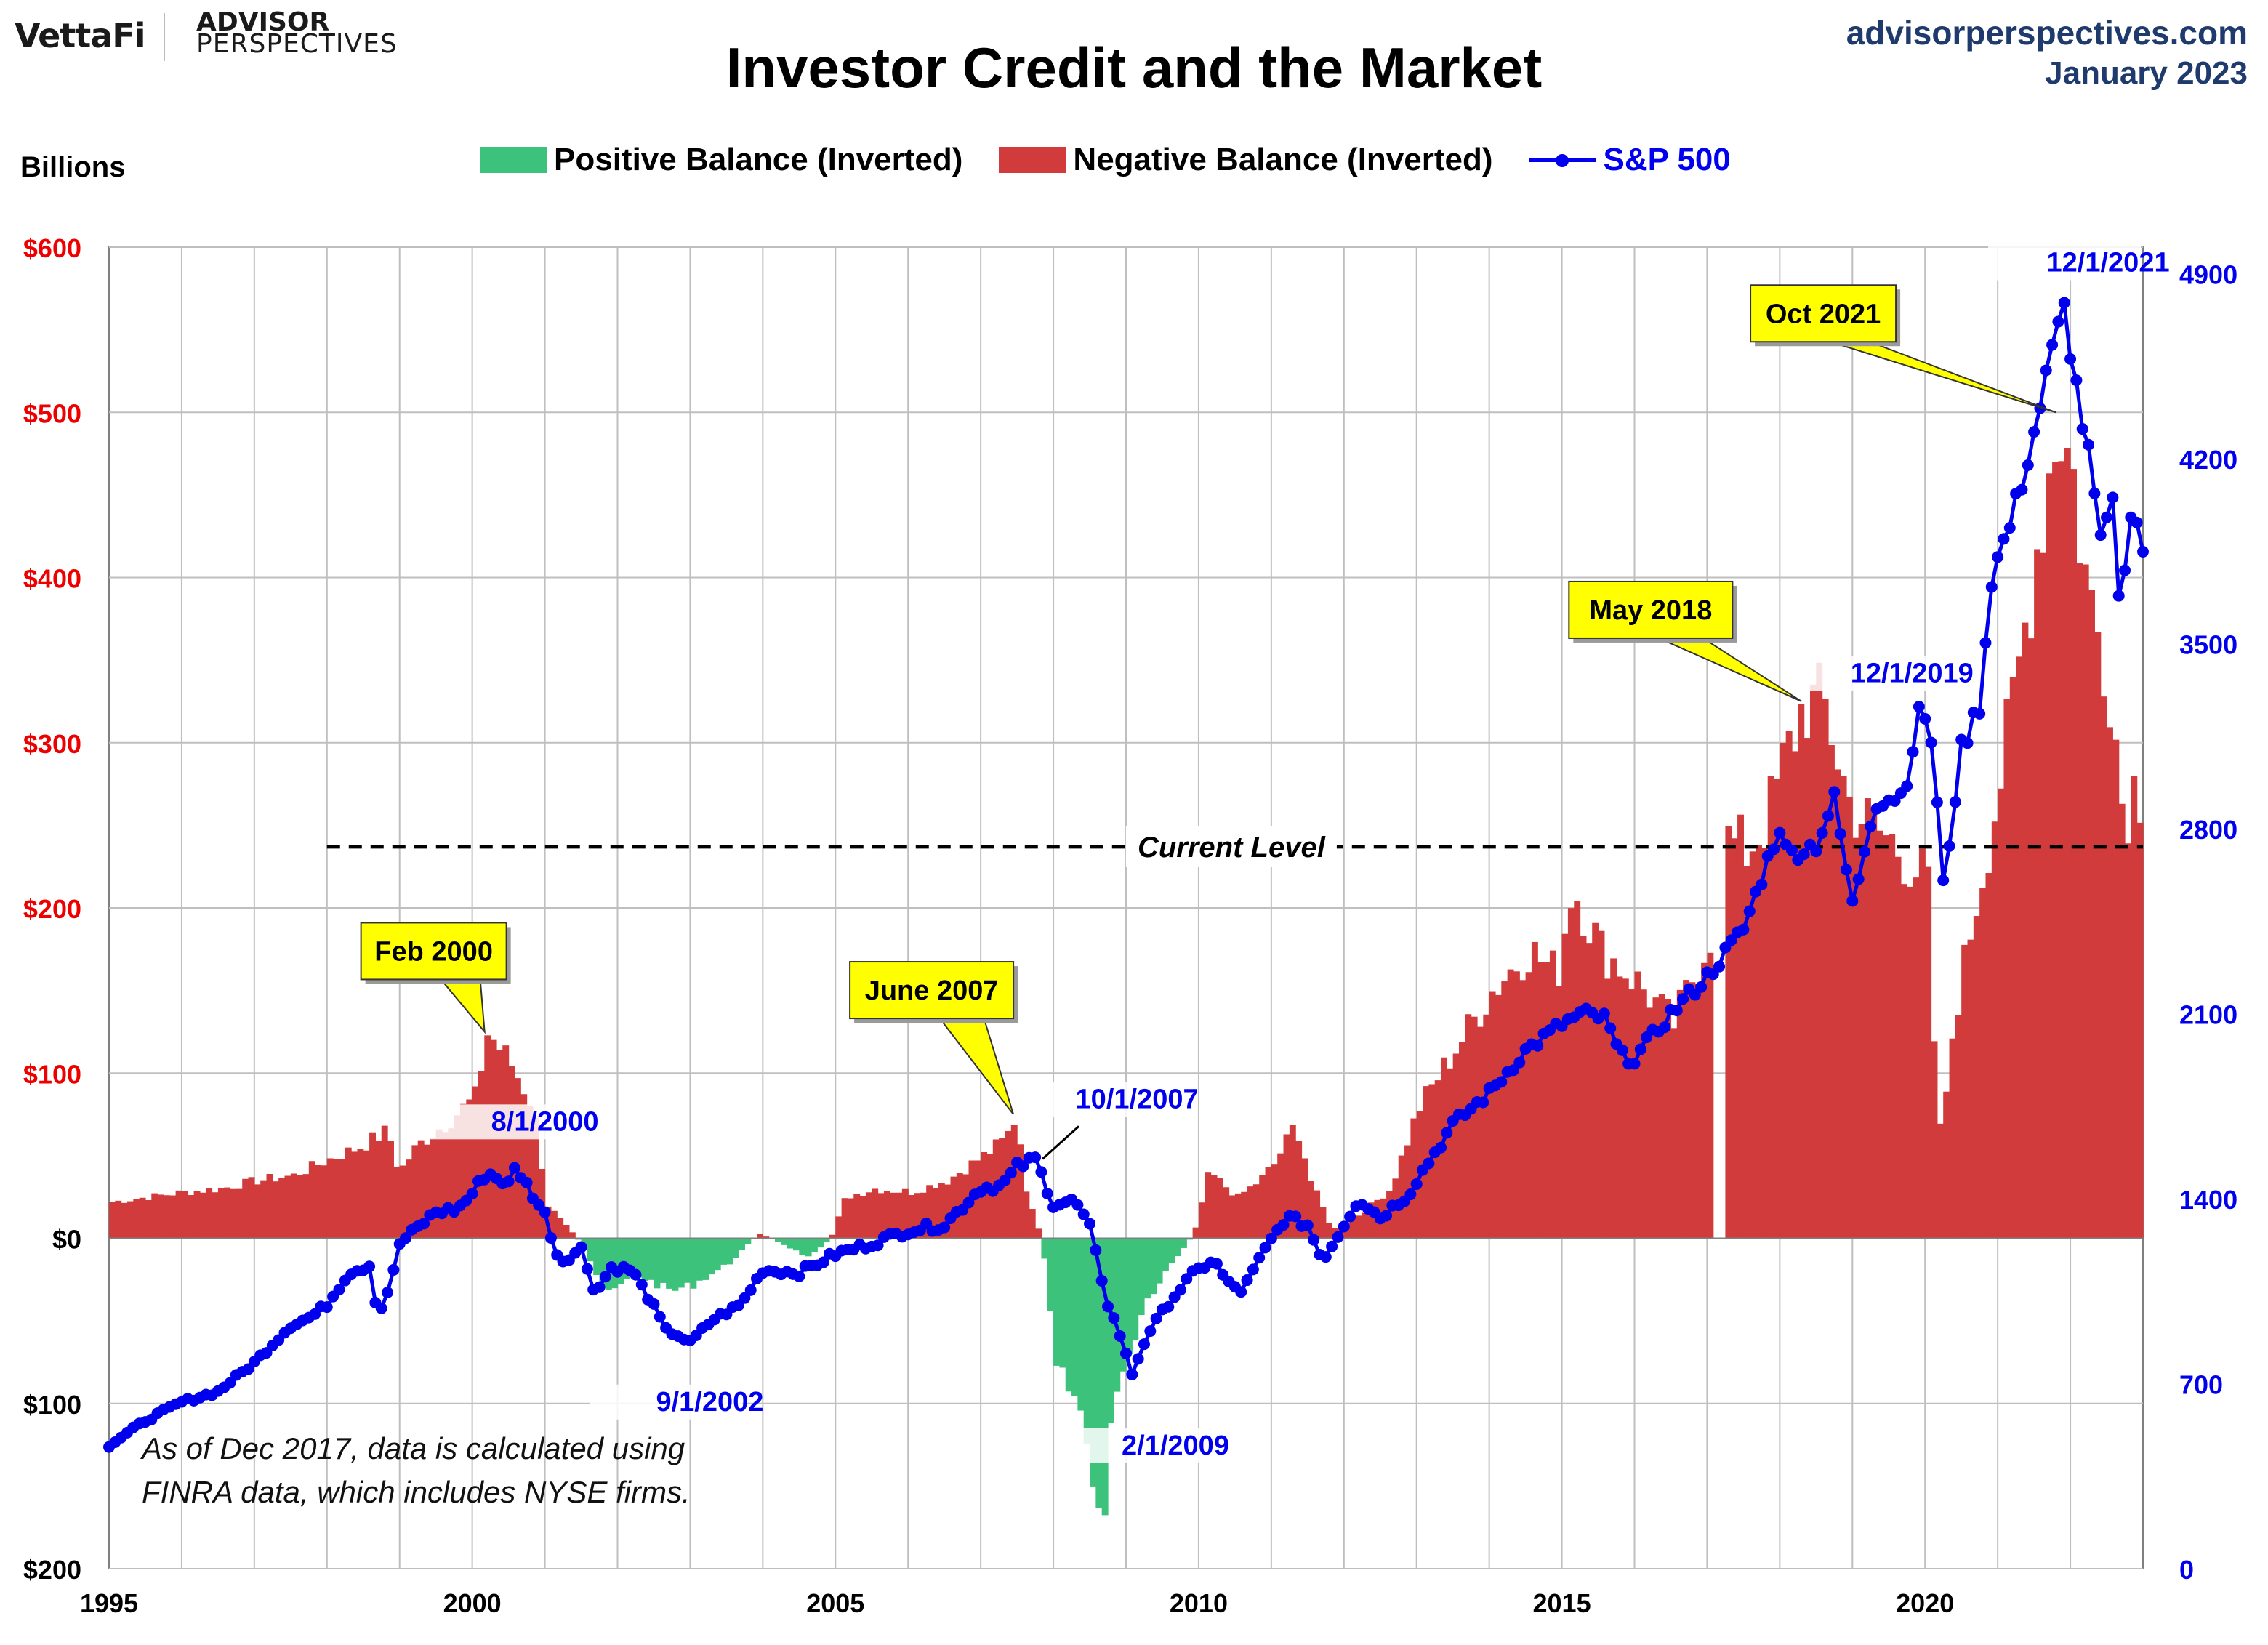 This screenshot has height=1645, width=2268. Describe the element at coordinates (758, 159) in the screenshot. I see `legend-label-positive: Positive Balance (Inverted)` at that location.